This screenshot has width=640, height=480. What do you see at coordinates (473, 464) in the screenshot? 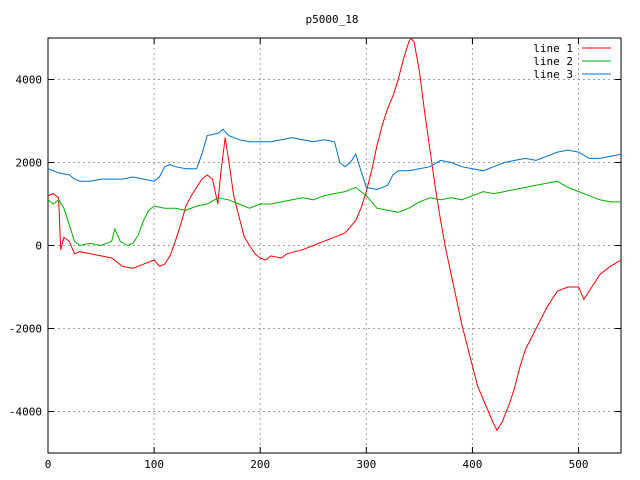
I see `x-tick-label: 400` at bounding box center [473, 464].